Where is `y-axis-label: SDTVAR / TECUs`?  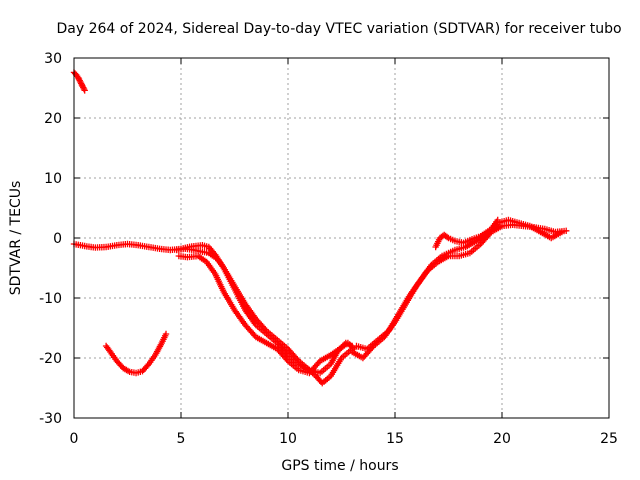
y-axis-label: SDTVAR / TECUs is located at coordinates (16, 238).